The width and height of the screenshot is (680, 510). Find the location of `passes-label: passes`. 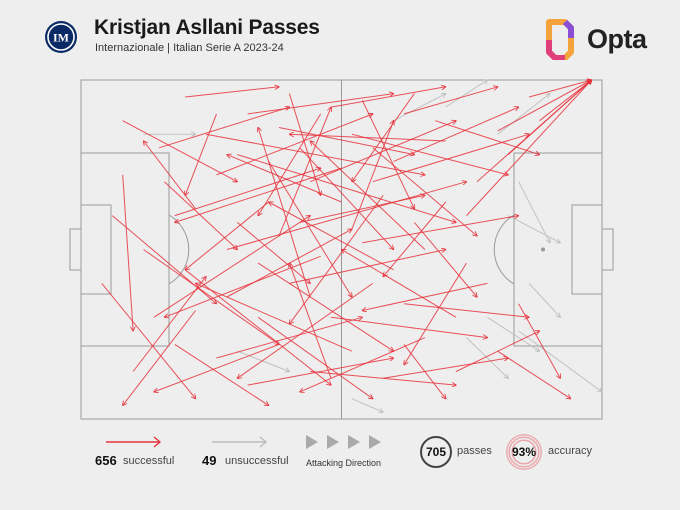

passes-label: passes is located at coordinates (474, 451).